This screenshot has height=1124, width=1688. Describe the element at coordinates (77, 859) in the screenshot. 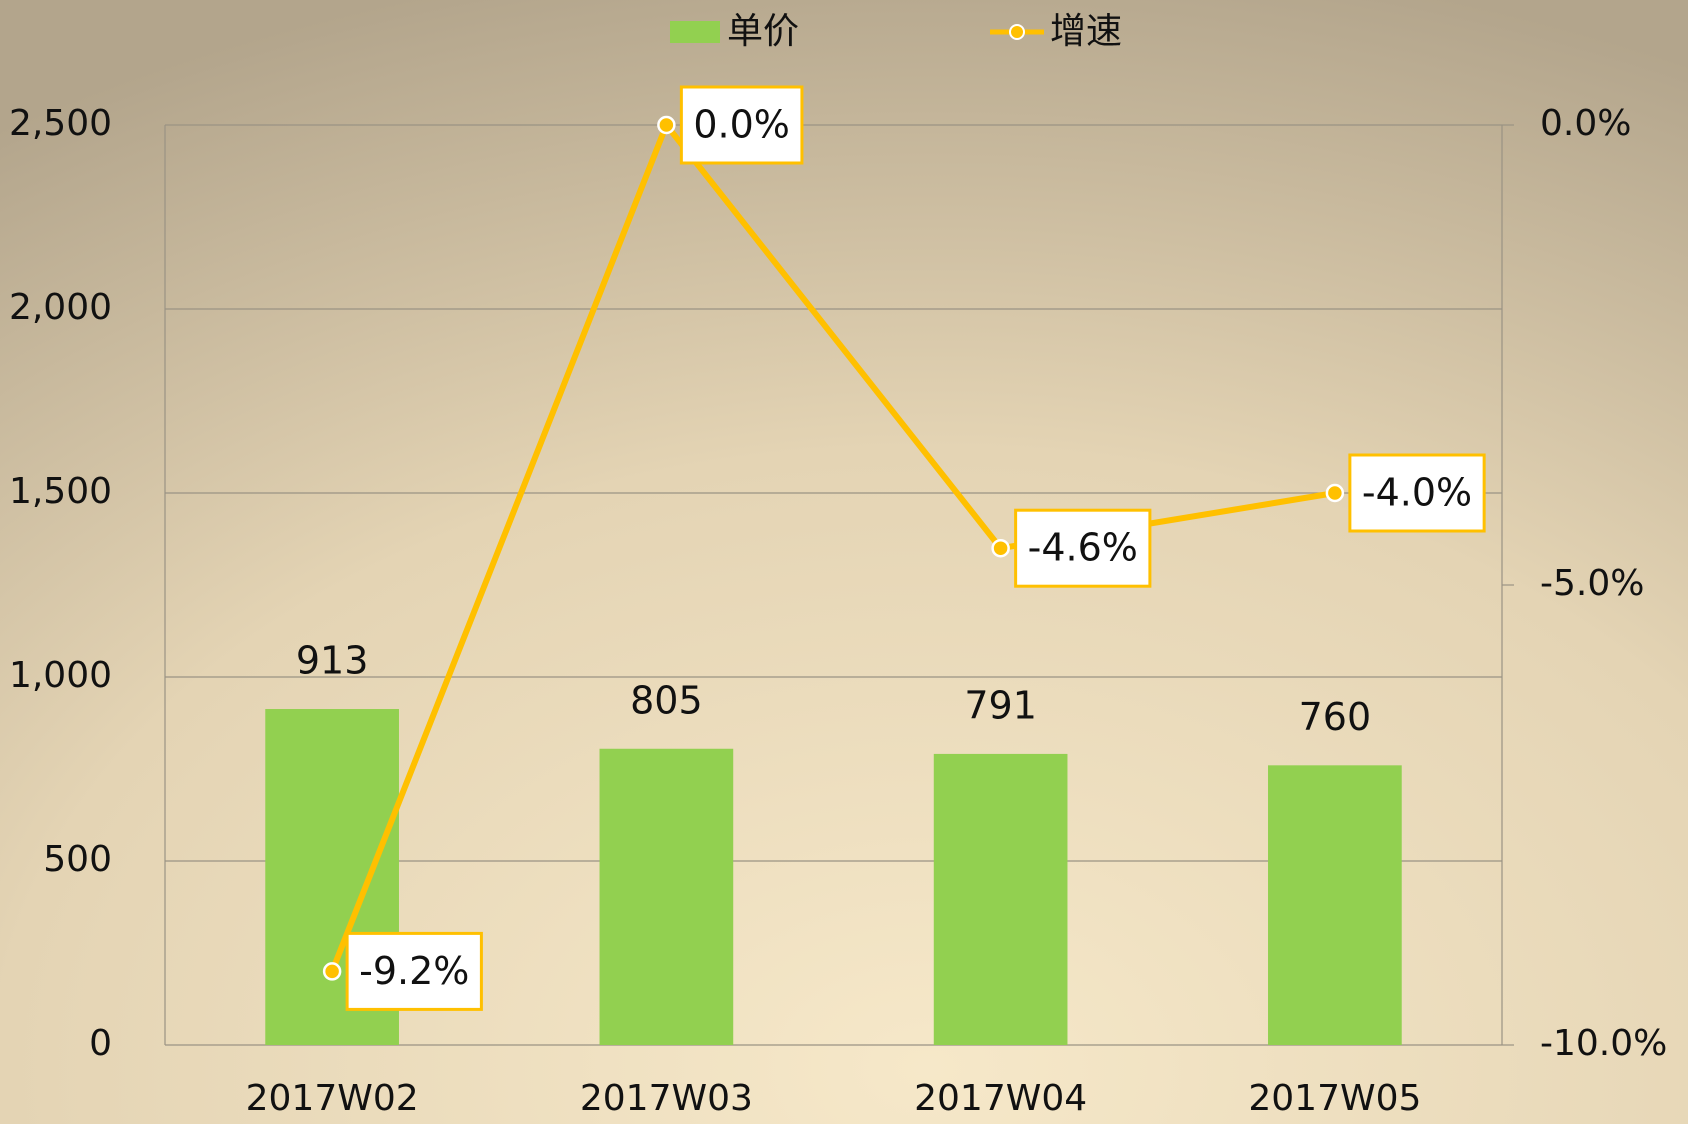

I see `y-tick-label: 500` at that location.